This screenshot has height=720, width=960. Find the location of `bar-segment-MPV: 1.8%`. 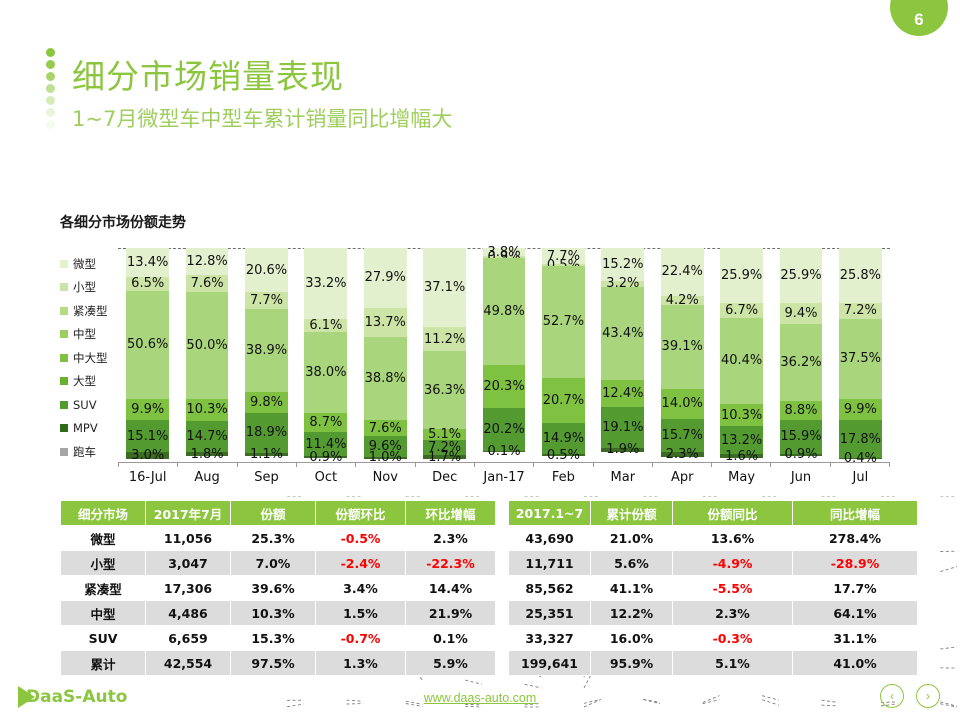

bar-segment-MPV: 1.8% is located at coordinates (207, 454).